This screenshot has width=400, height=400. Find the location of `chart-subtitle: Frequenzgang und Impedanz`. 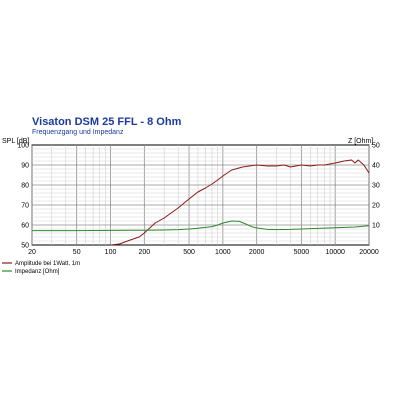

chart-subtitle: Frequenzgang und Impedanz is located at coordinates (78, 132).